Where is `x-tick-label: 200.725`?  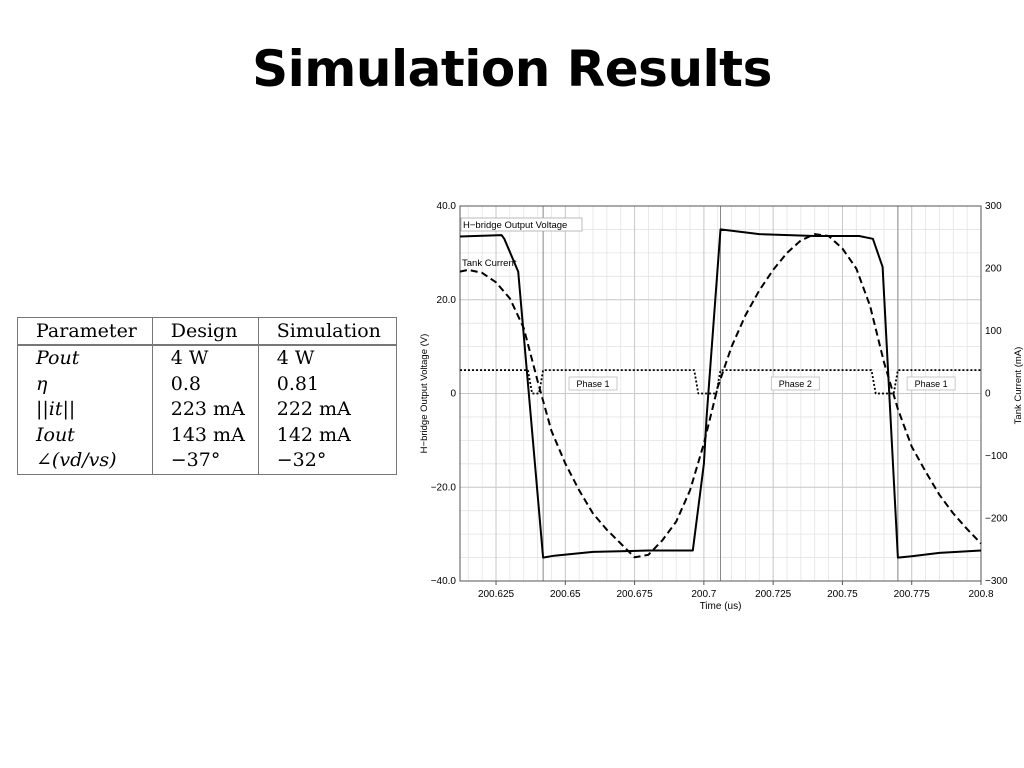
x-tick-label: 200.725 is located at coordinates (773, 594).